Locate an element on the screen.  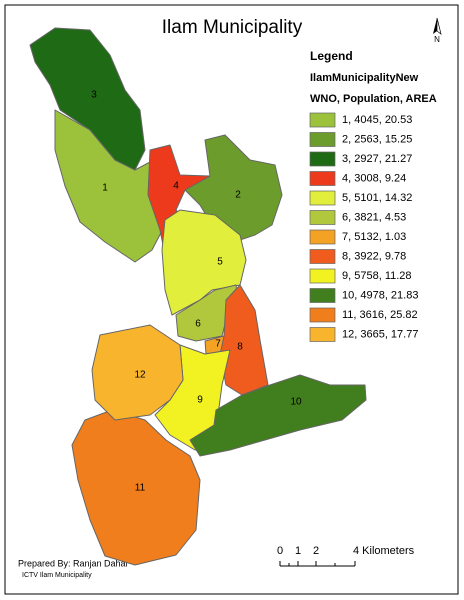
ward-label: 9 is located at coordinates (200, 400).